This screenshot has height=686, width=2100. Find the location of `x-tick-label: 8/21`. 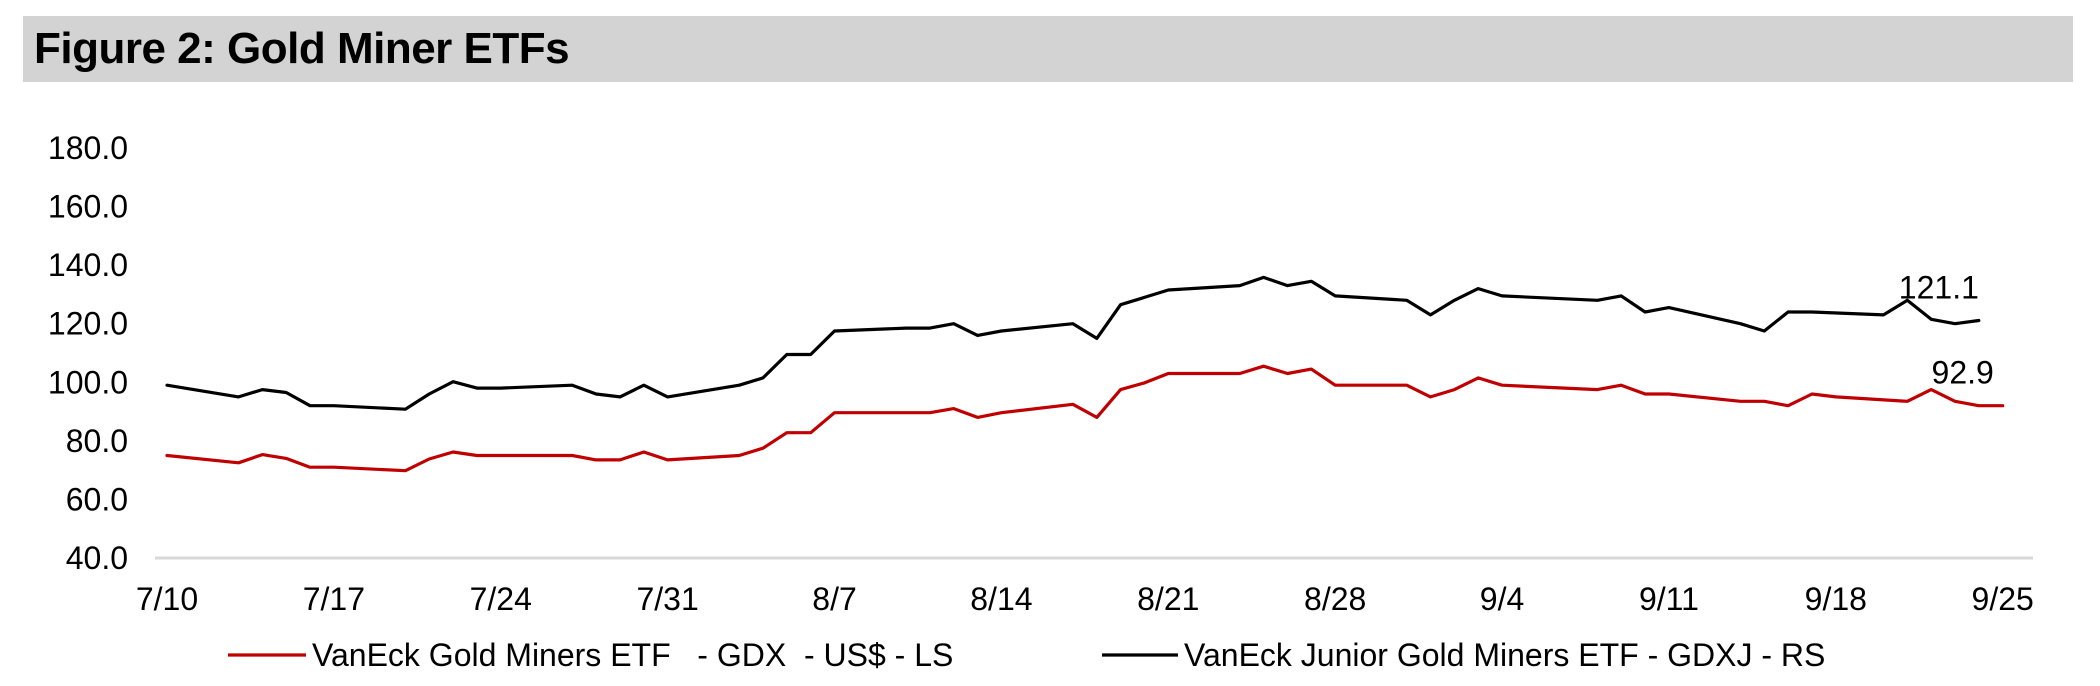

x-tick-label: 8/21 is located at coordinates (1168, 599).